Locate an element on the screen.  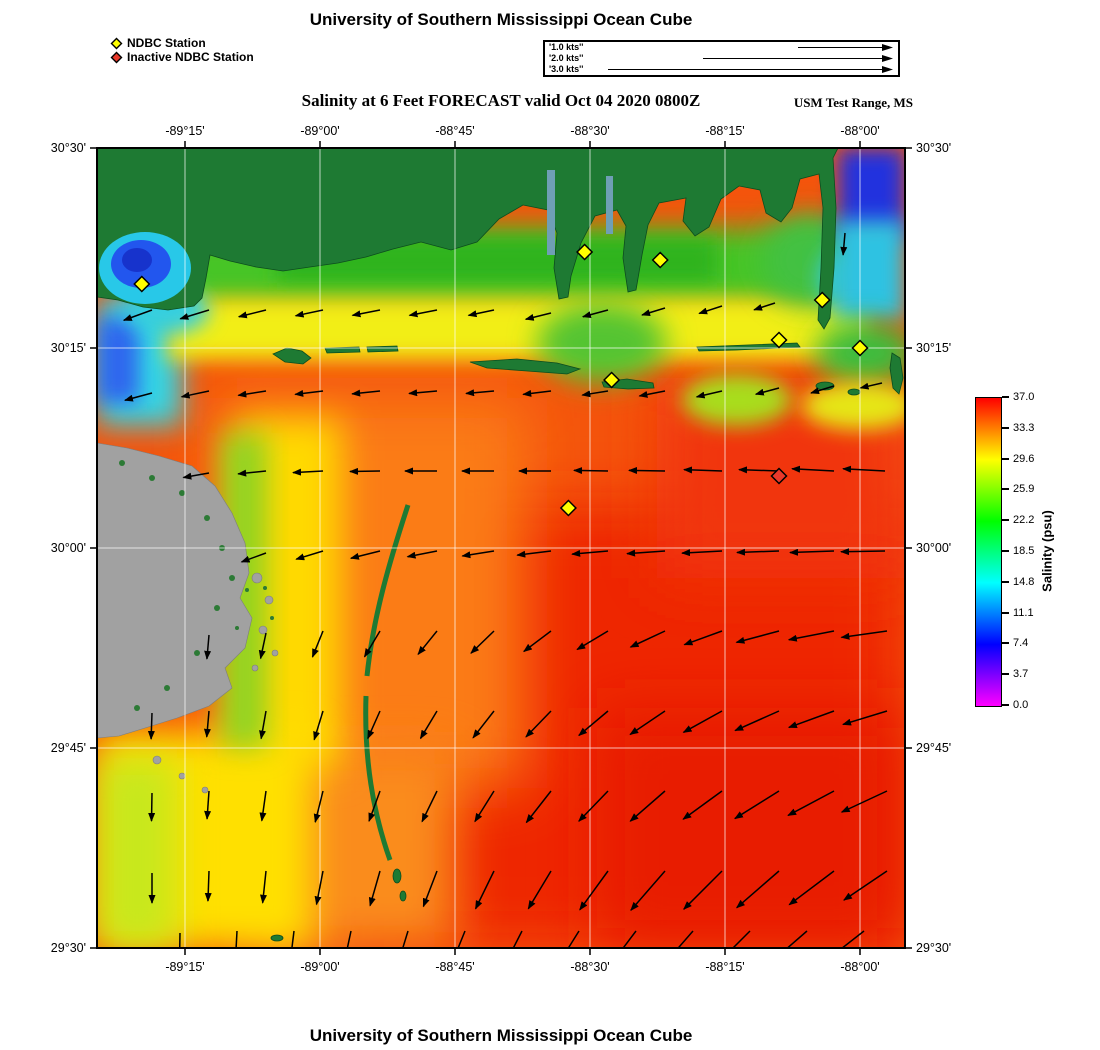
velocity-scale-box: '1.0 kts'' '2.0 kts'' '3.0 kts'' is located at coordinates (721, 58).